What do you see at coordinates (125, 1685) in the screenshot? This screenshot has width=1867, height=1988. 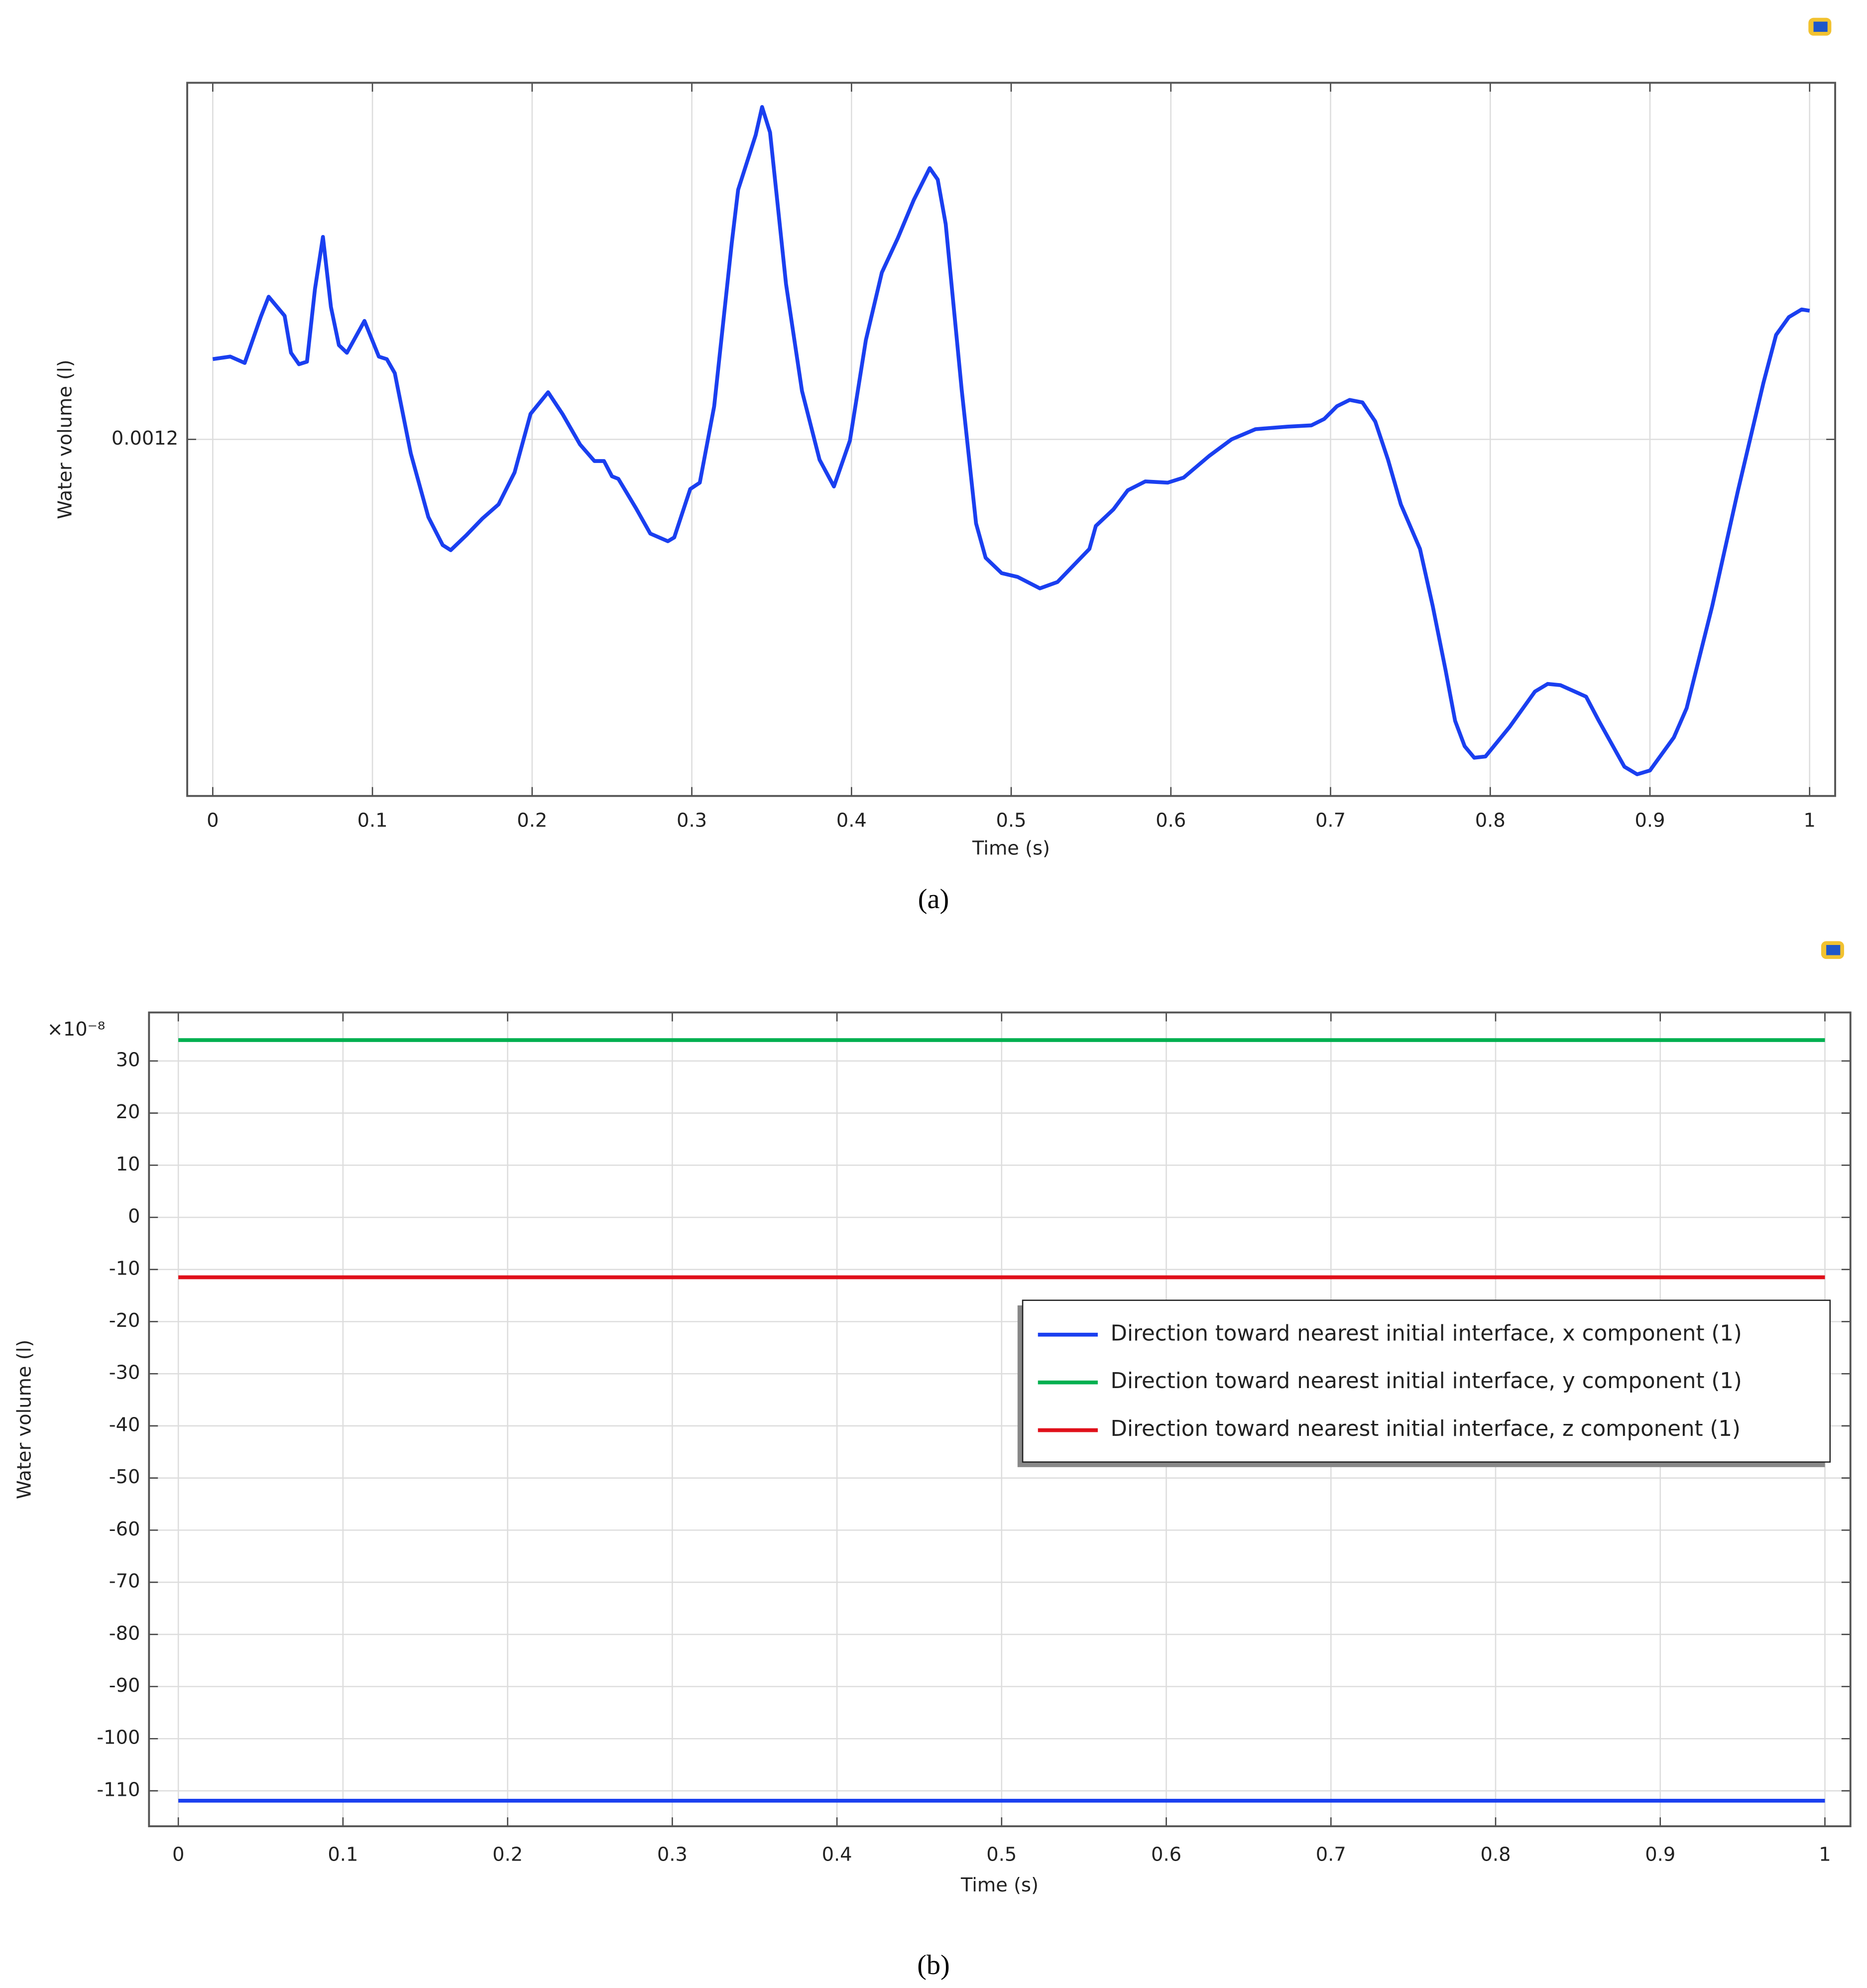 I see `y-tick-label: -90` at bounding box center [125, 1685].